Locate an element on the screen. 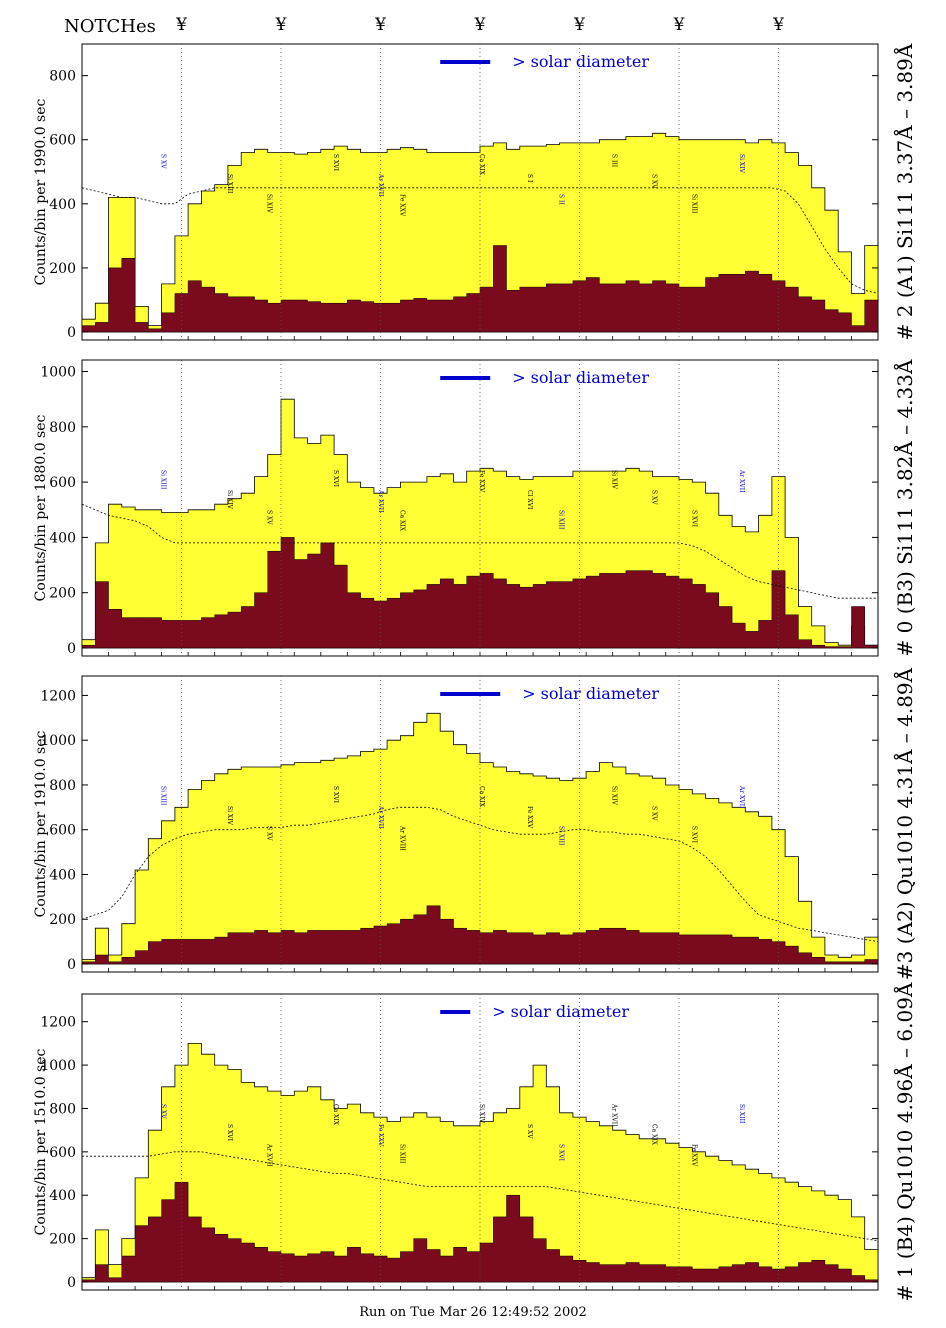 Image resolution: width=946 pixels, height=1328 pixels. notch-marker-1: ¥ is located at coordinates (281, 25).